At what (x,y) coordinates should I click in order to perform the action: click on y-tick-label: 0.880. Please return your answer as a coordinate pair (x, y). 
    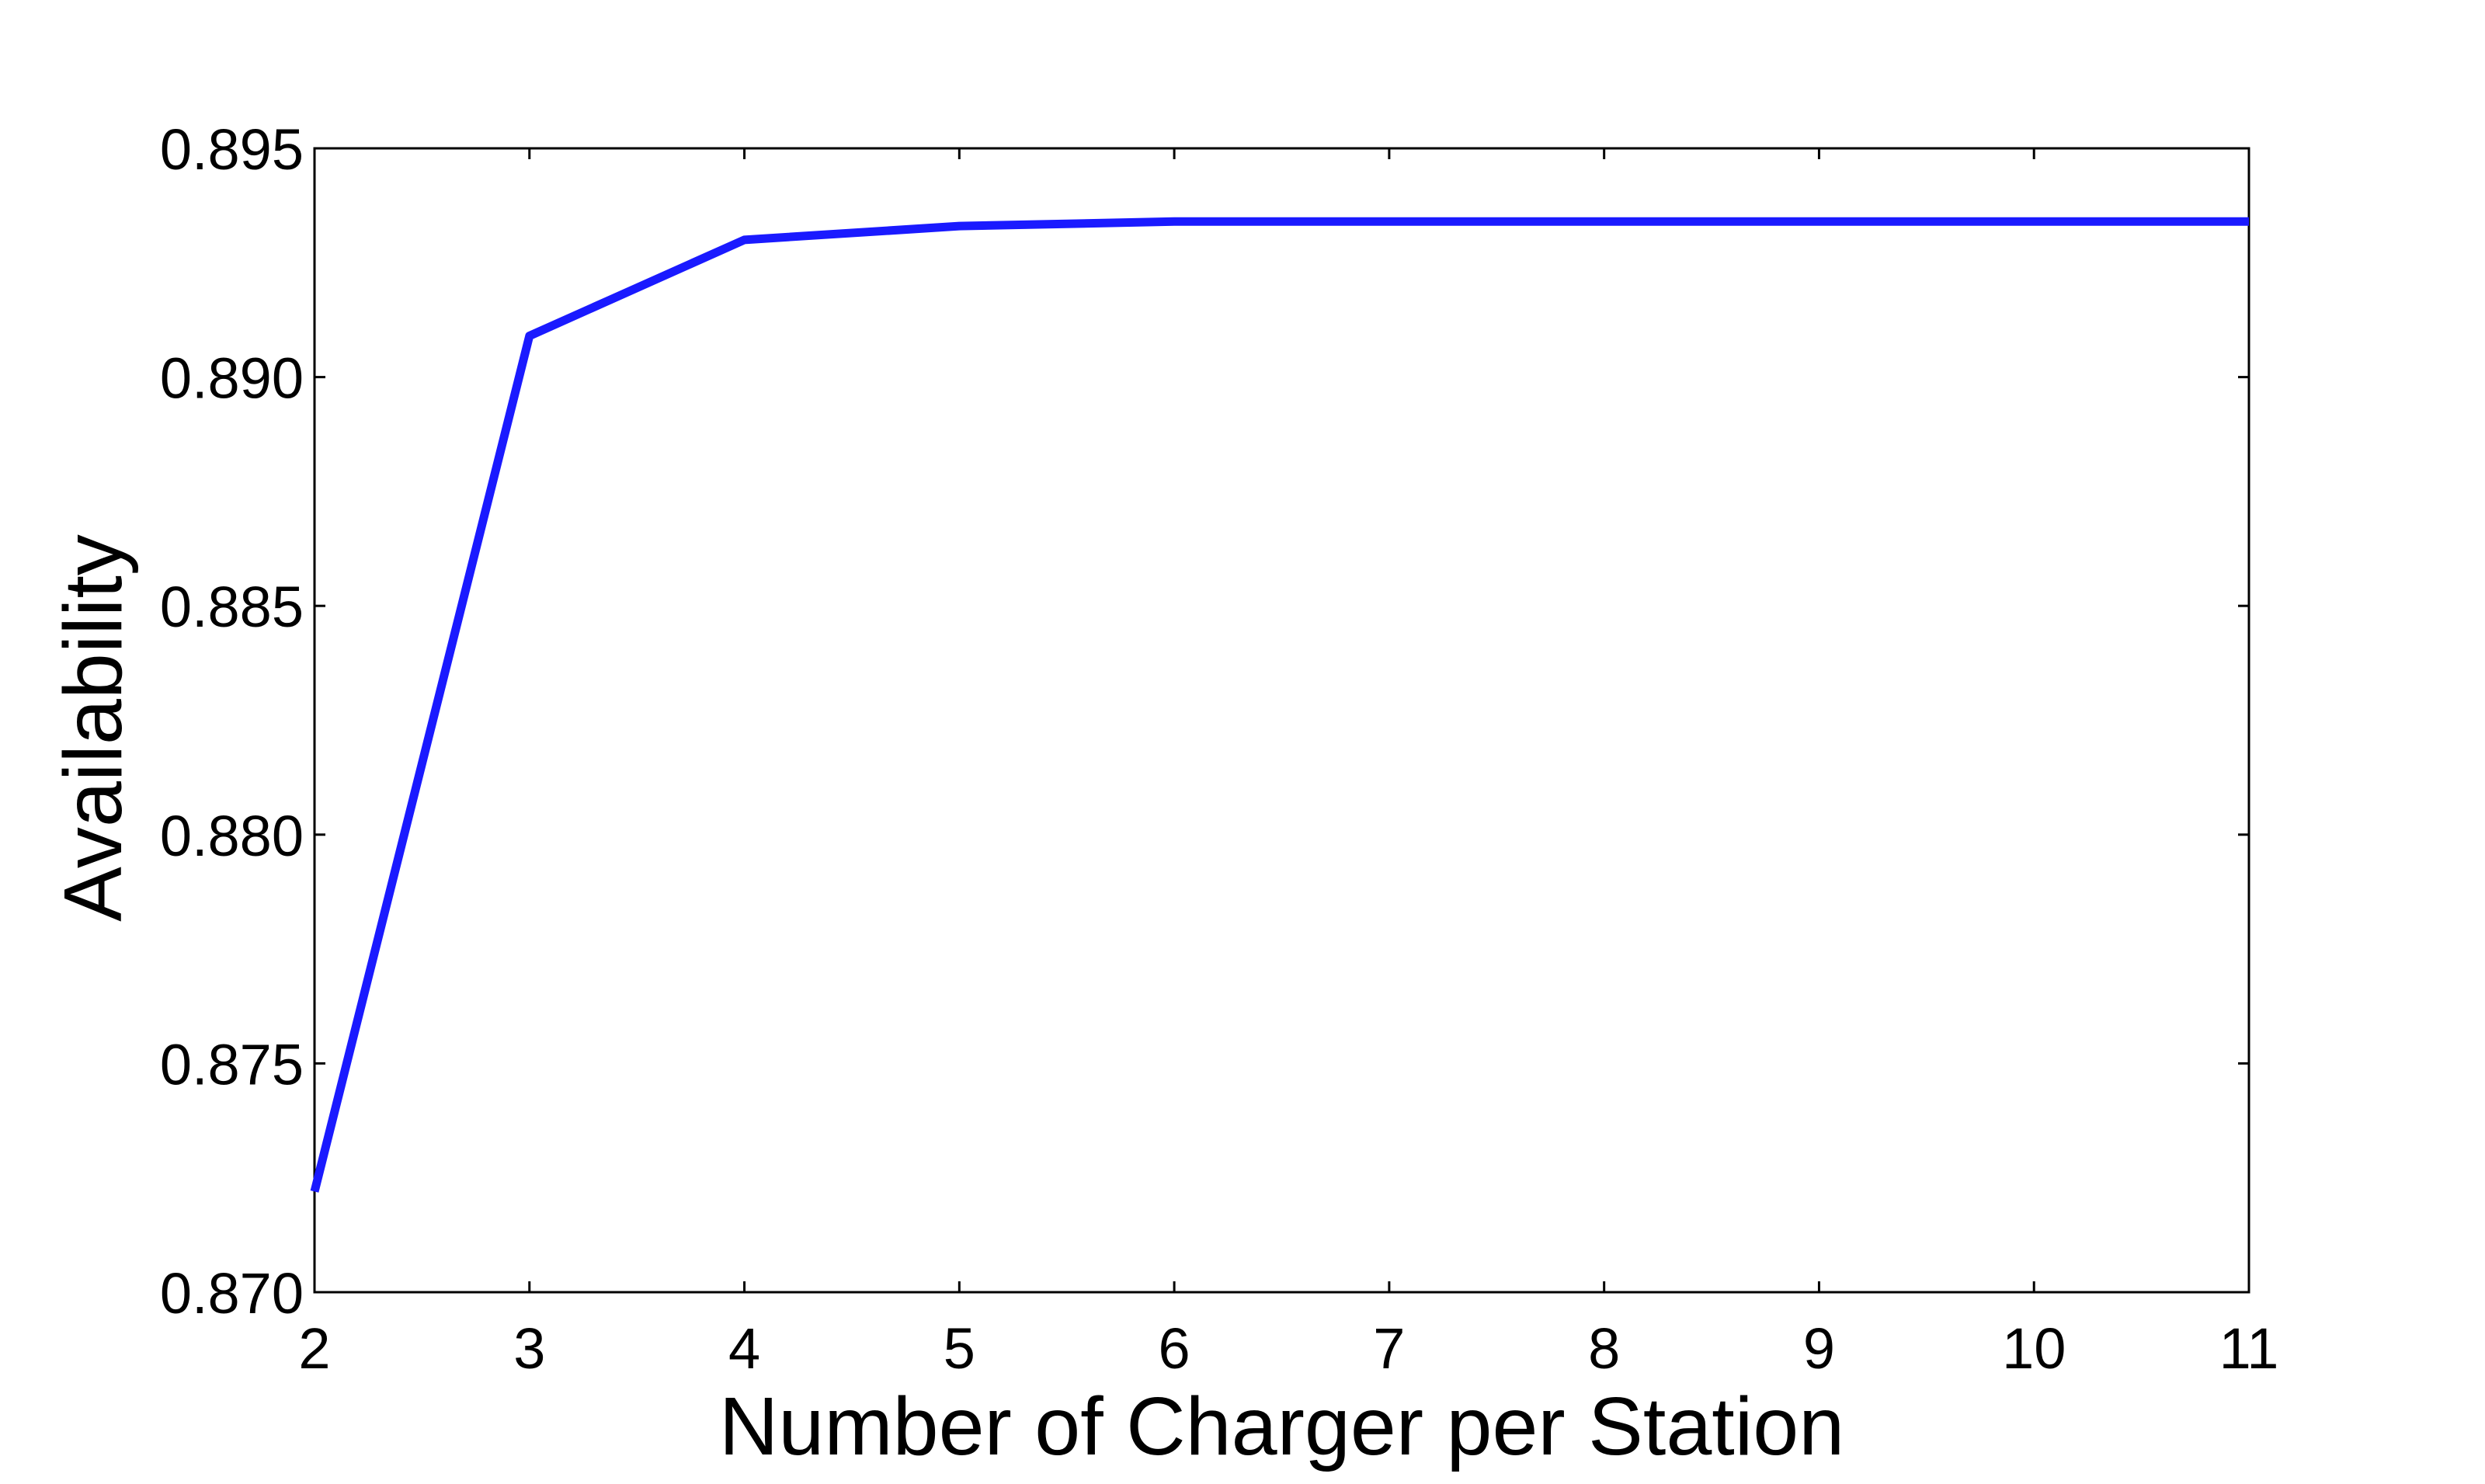
    Looking at the image, I should click on (232, 836).